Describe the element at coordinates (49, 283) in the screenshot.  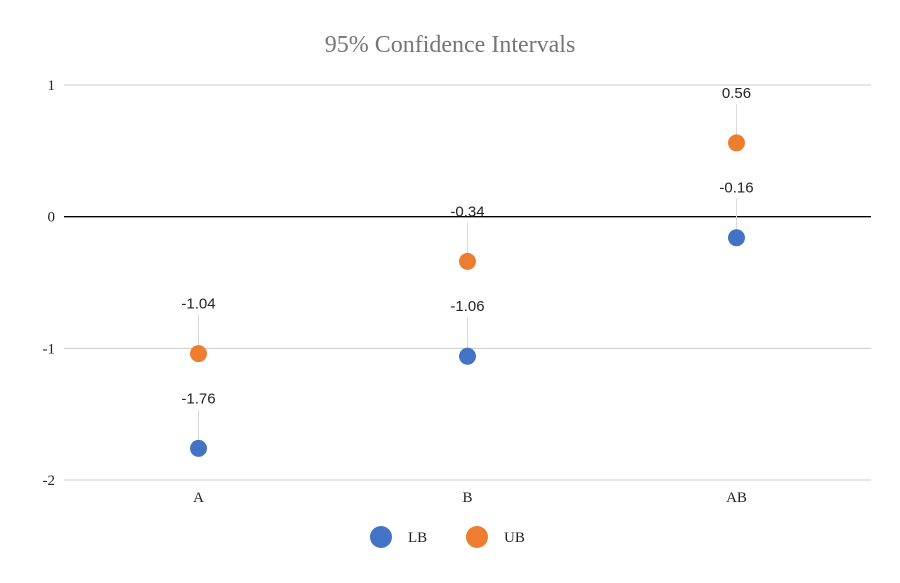
I see `y-axis-ticks: 1 0 -1 -2` at that location.